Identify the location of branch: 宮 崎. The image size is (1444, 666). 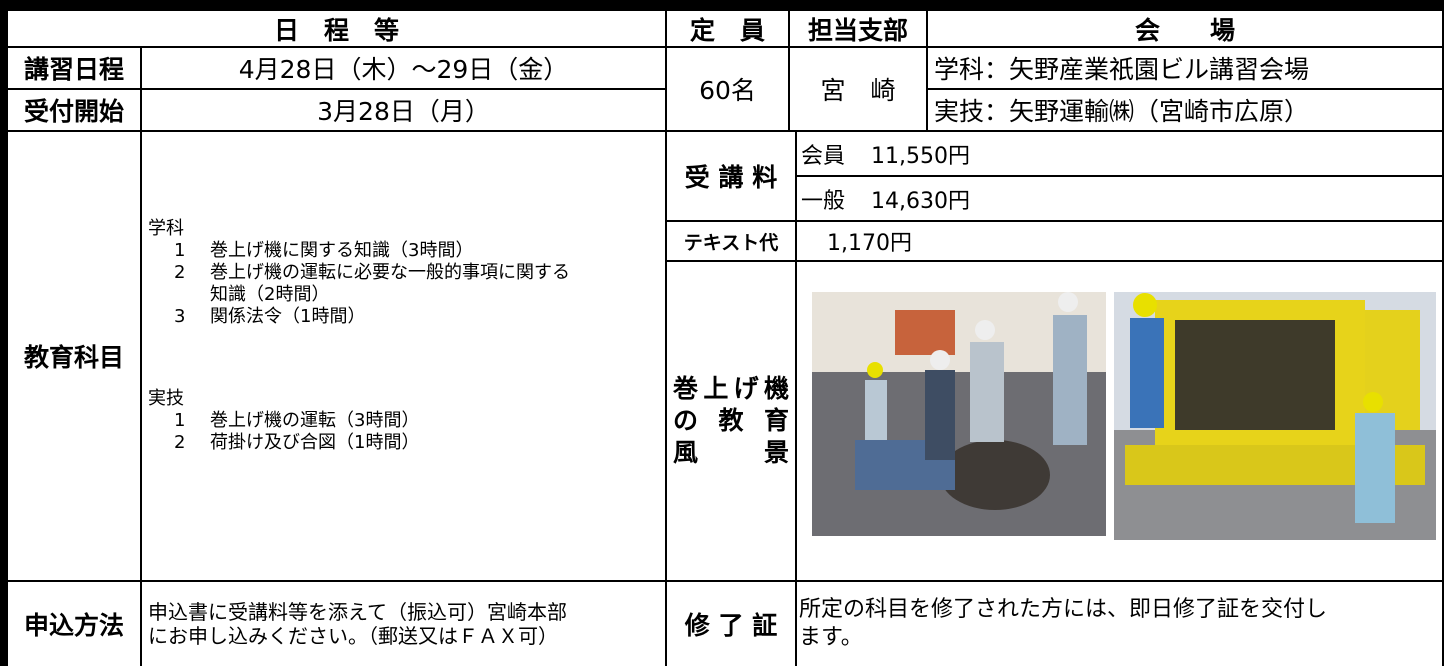
(858, 90).